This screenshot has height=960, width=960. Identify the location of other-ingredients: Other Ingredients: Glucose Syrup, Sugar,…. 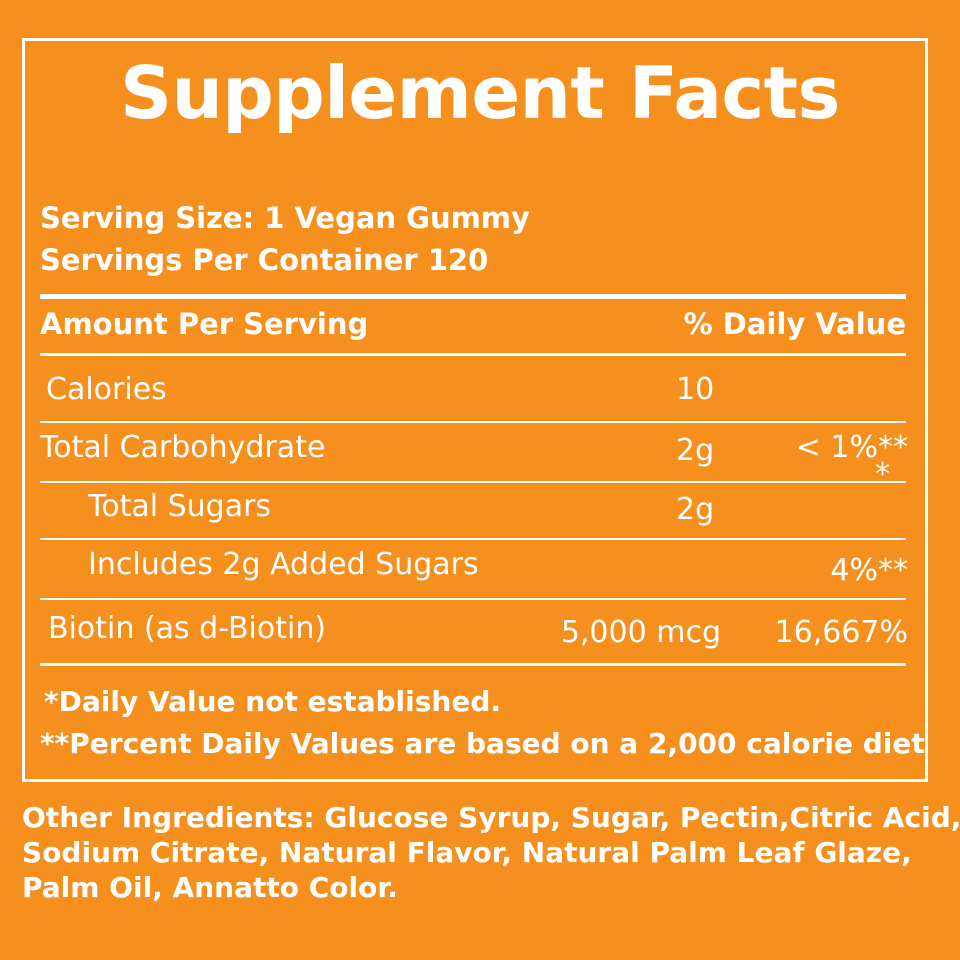
(491, 852).